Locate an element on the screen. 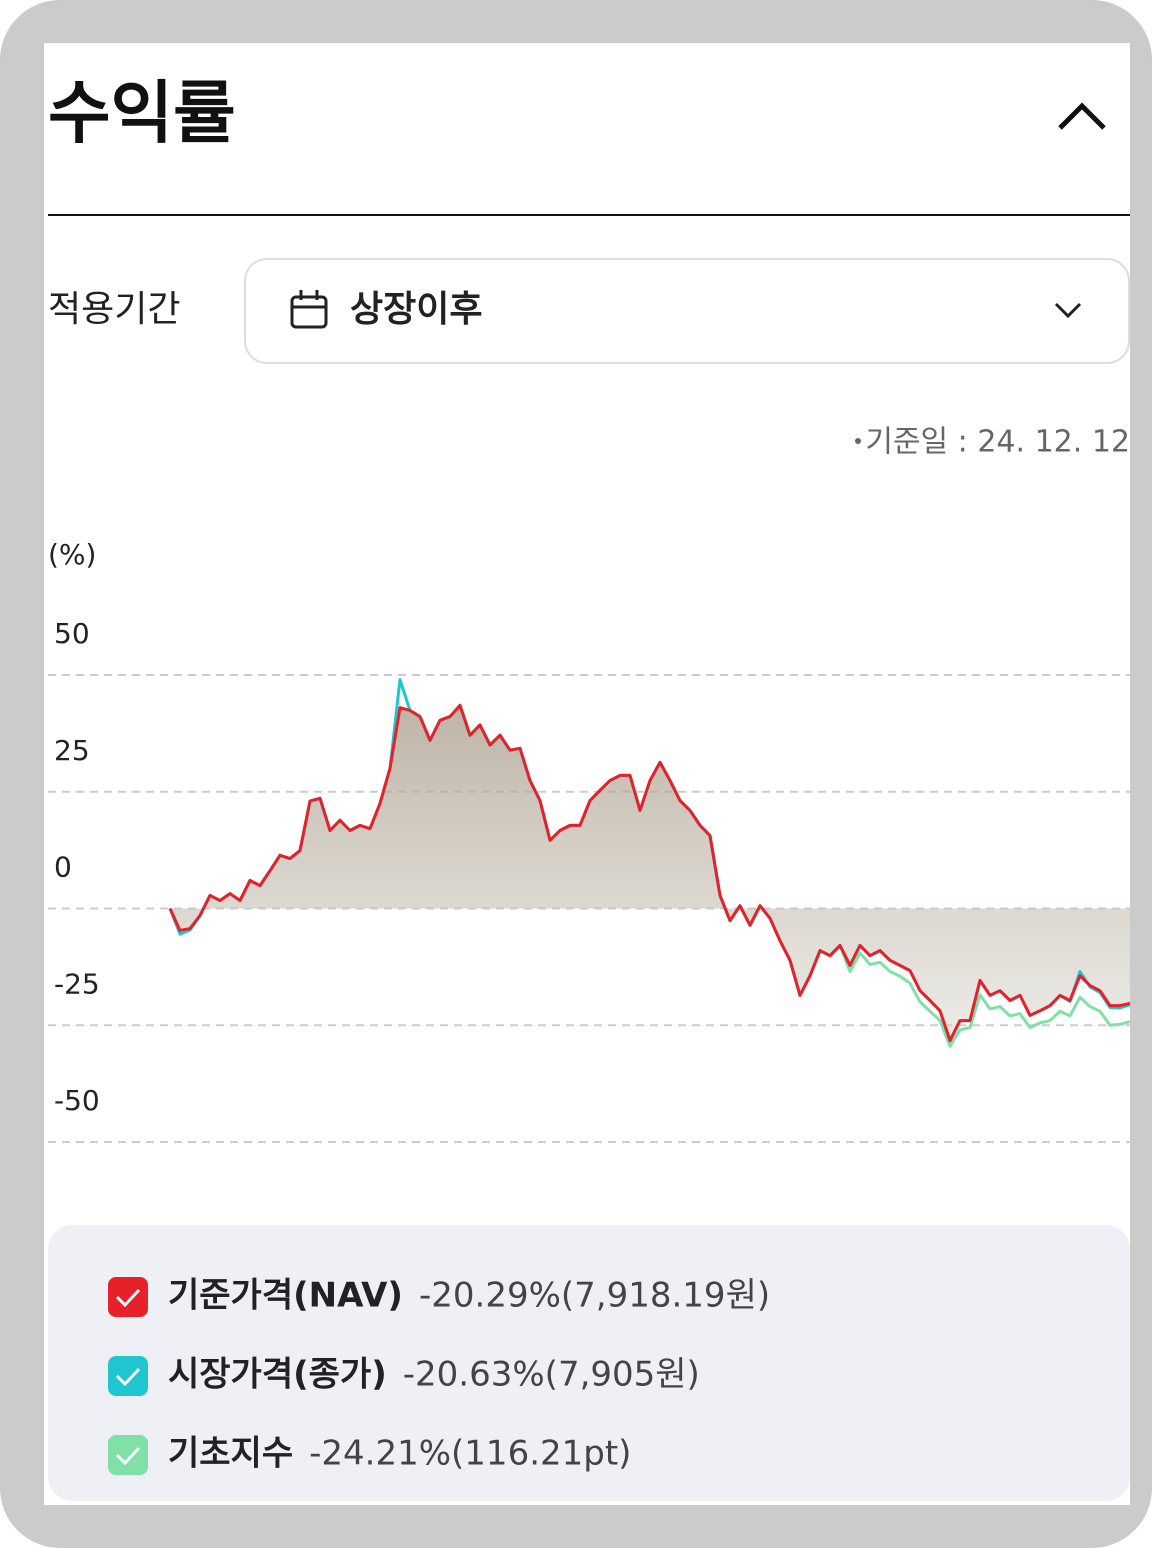  period-value: 상장이후 is located at coordinates (416, 309).